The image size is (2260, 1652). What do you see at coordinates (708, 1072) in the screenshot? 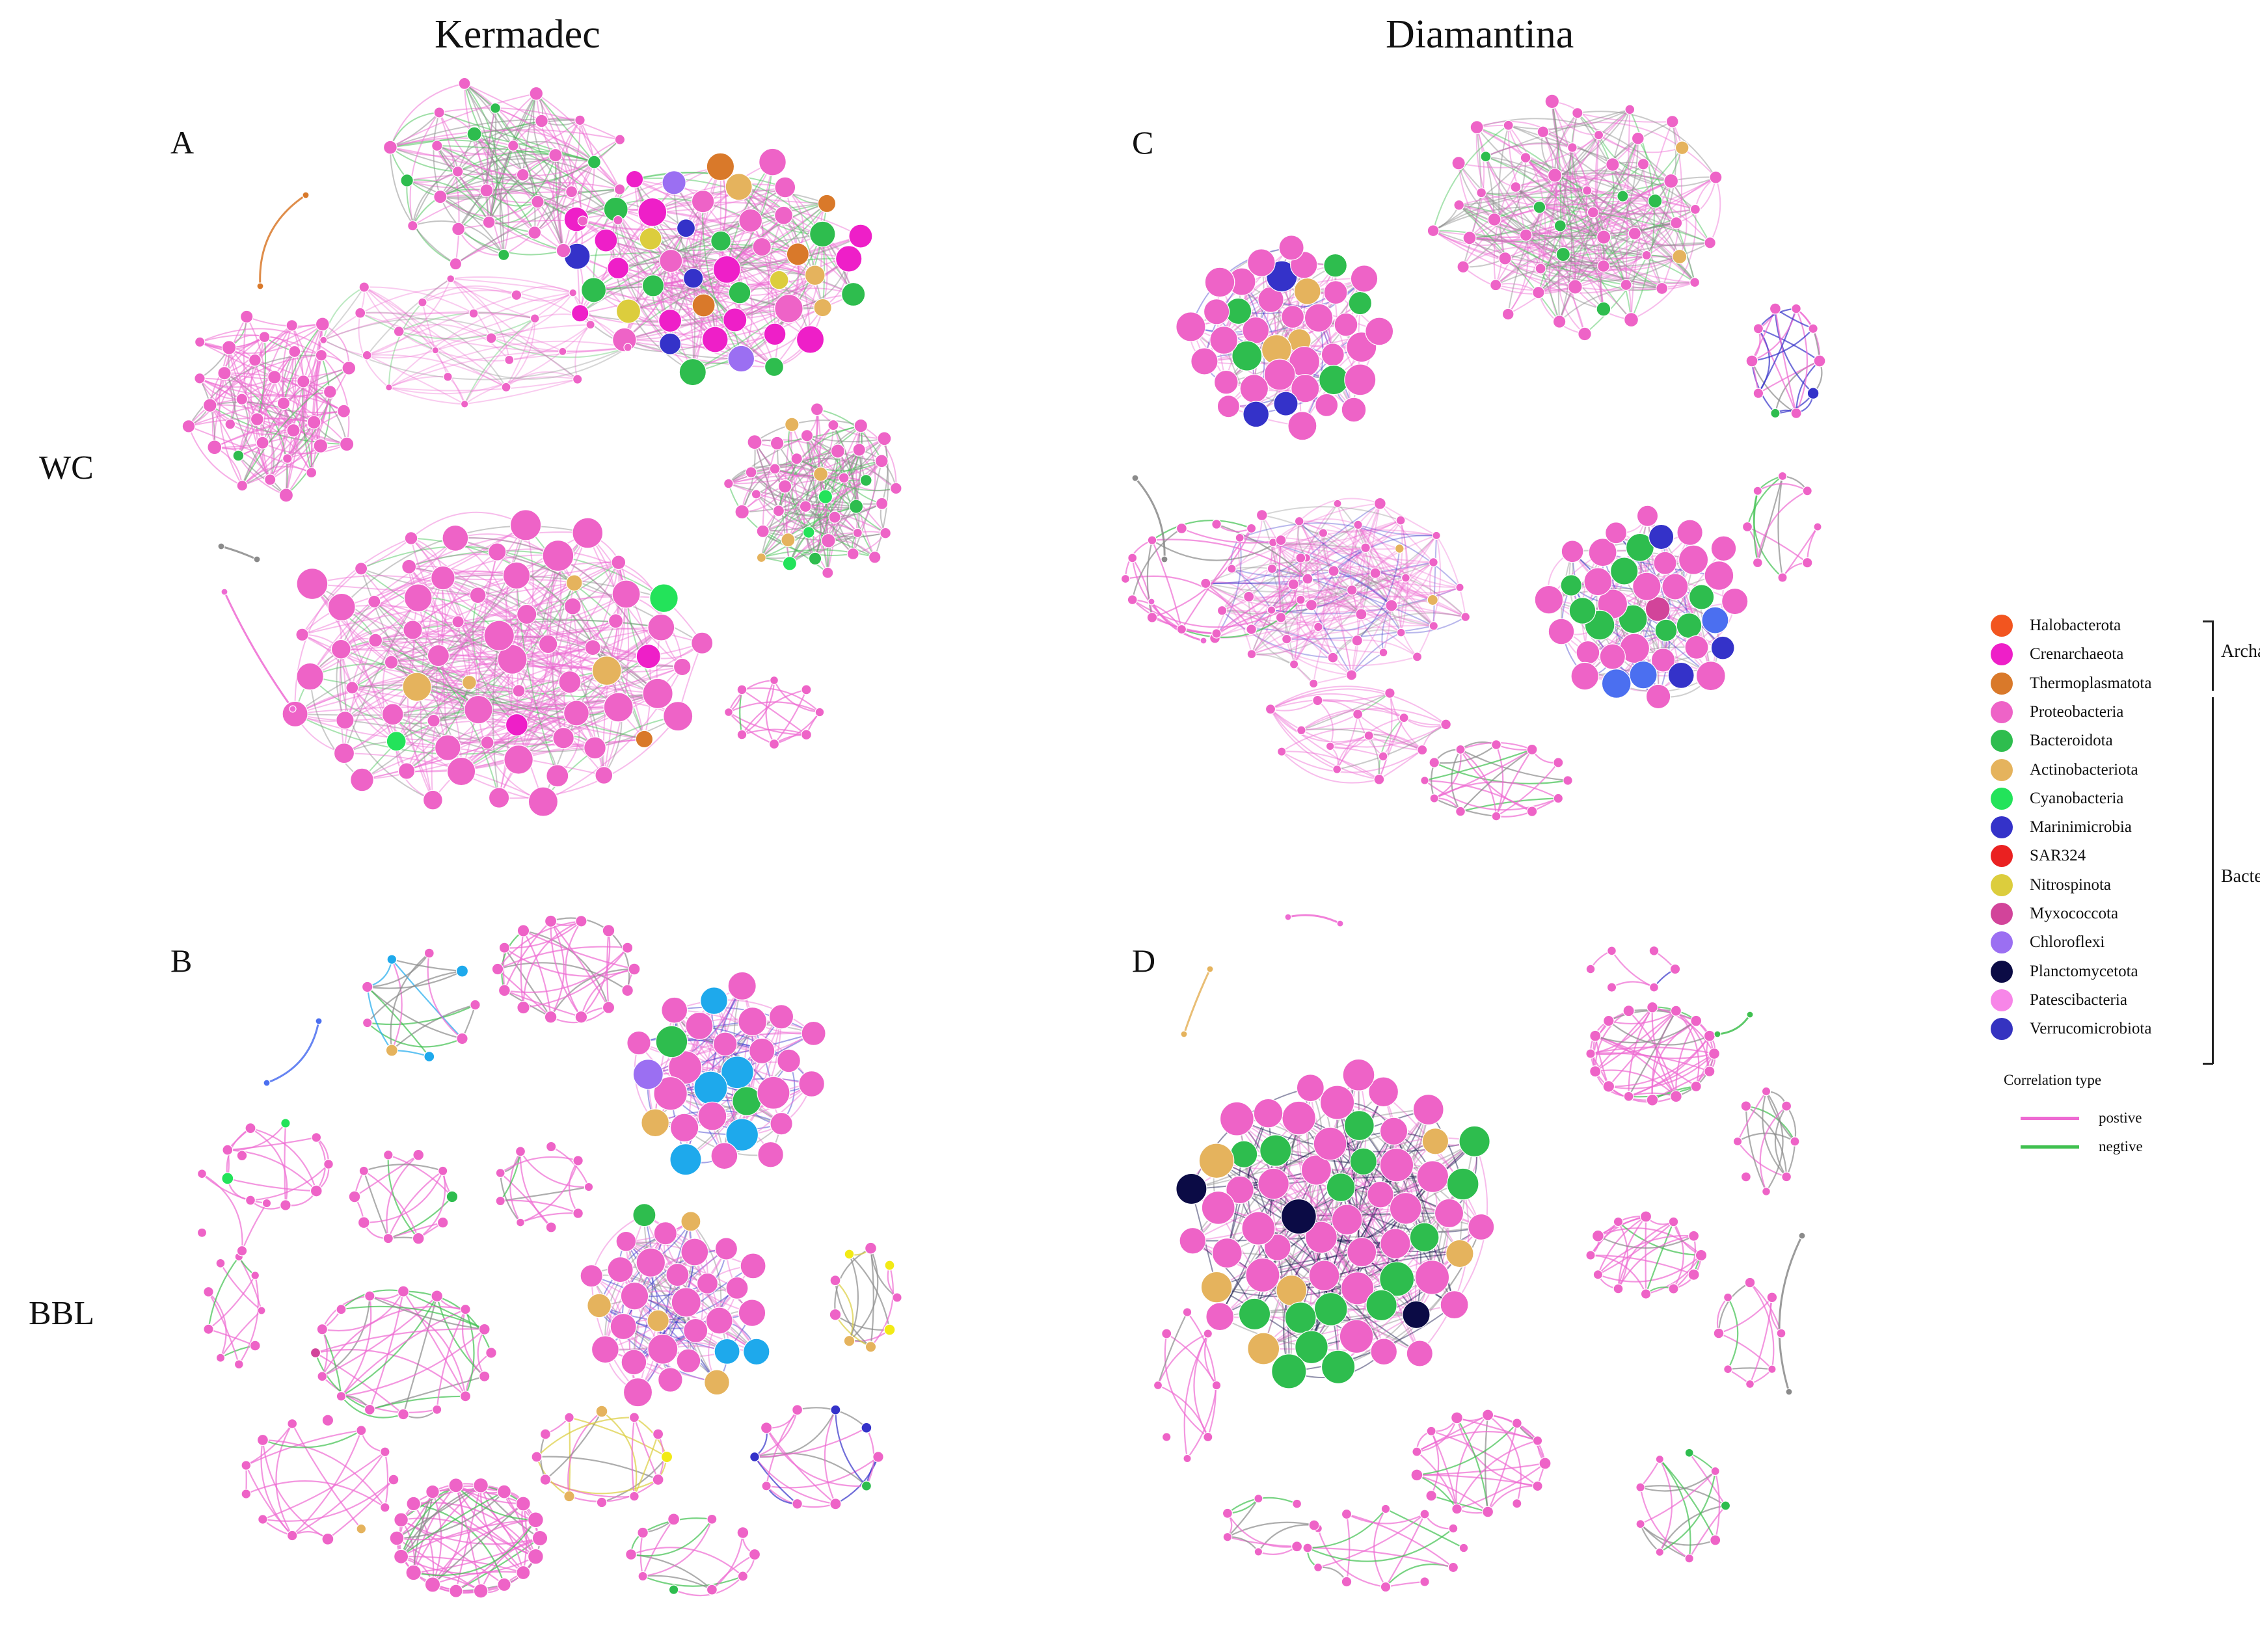
I see `b-big-1-edge` at bounding box center [708, 1072].